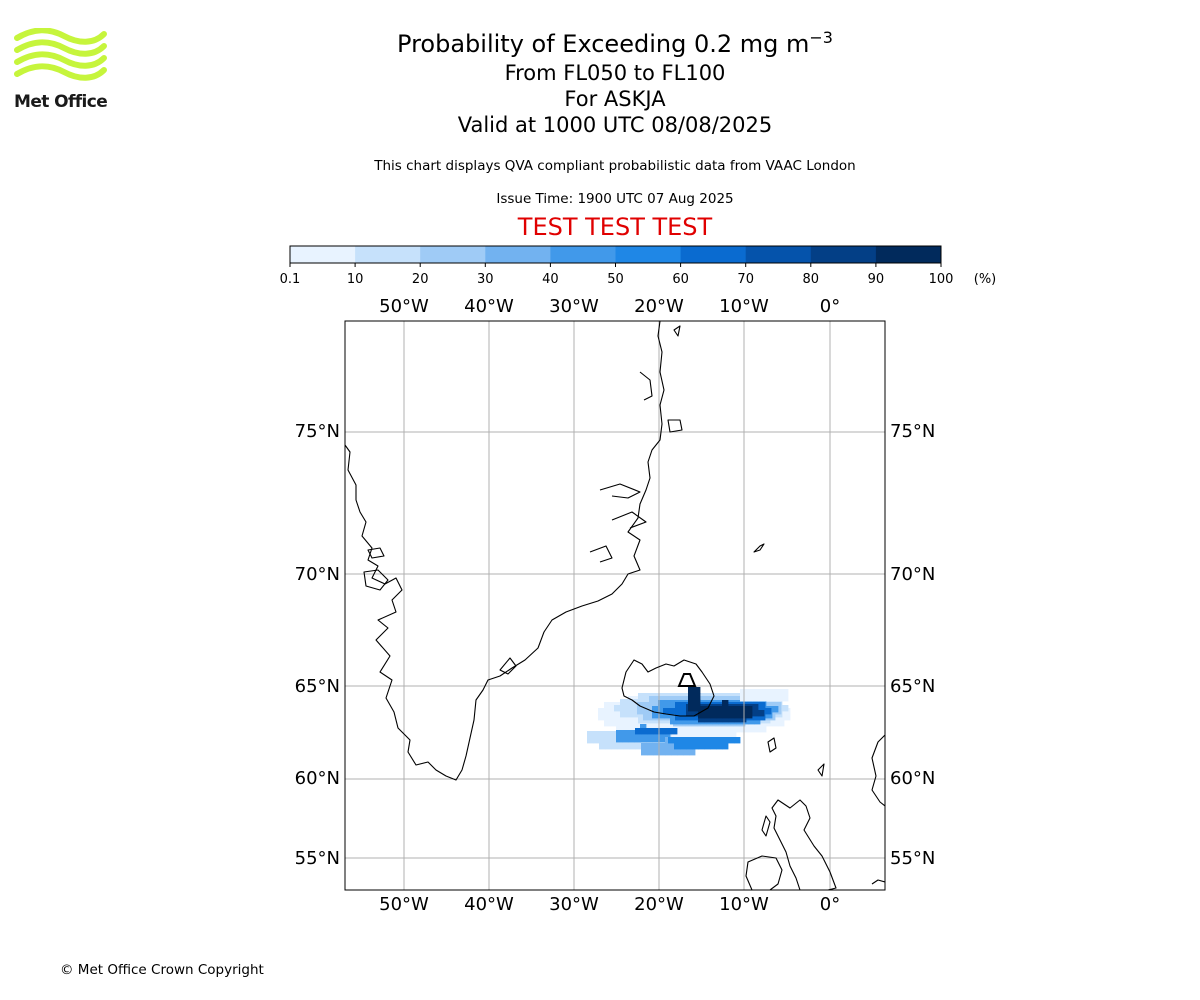 Image resolution: width=1200 pixels, height=1000 pixels. Describe the element at coordinates (290, 279) in the screenshot. I see `colorbar-tick-label: 0.1` at that location.